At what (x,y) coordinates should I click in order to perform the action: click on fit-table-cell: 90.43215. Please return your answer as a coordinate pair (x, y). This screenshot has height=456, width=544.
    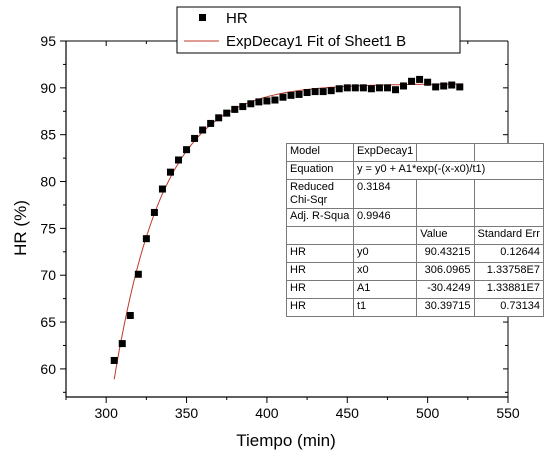
    Looking at the image, I should click on (445, 253).